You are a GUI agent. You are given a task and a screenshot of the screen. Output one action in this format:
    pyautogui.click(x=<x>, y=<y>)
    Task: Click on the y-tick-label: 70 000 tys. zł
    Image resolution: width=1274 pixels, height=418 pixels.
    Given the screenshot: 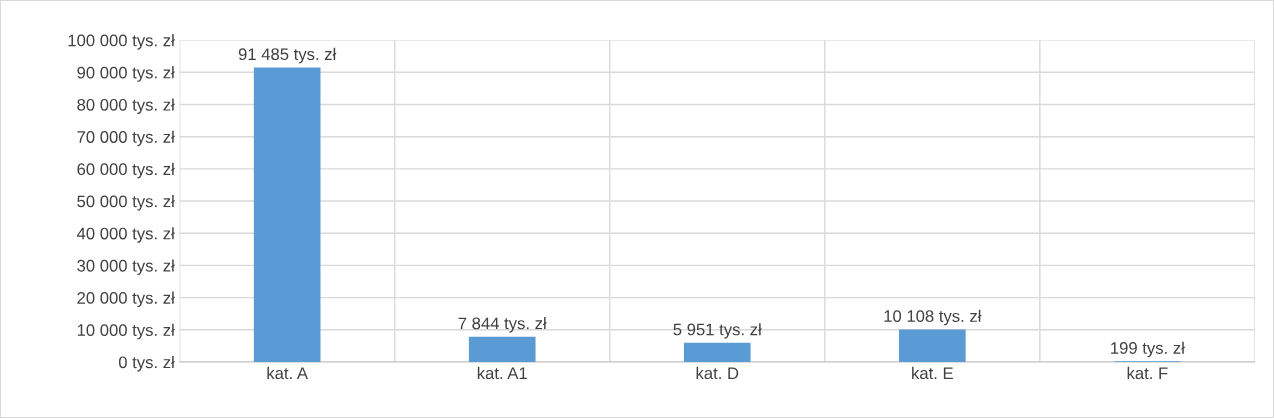 What is the action you would take?
    pyautogui.click(x=126, y=138)
    